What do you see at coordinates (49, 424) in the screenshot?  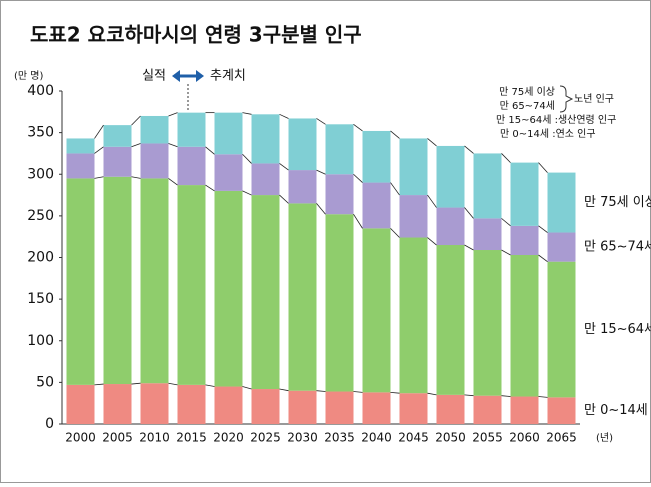 I see `y-tick-label: 0` at bounding box center [49, 424].